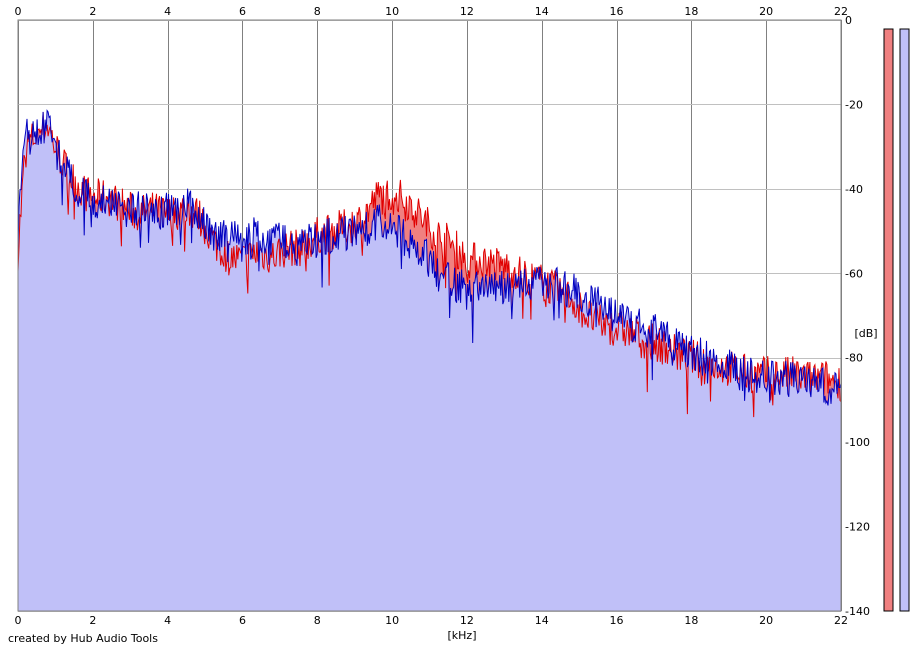 This screenshot has width=924, height=652. What do you see at coordinates (18, 11) in the screenshot?
I see `x-tick-label-top: 0` at bounding box center [18, 11].